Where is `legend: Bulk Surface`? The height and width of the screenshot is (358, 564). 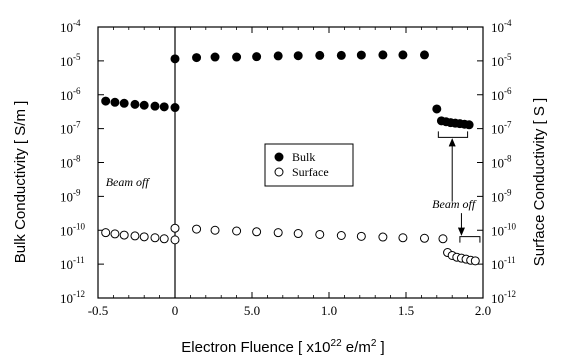 legend: Bulk Surface is located at coordinates (309, 165).